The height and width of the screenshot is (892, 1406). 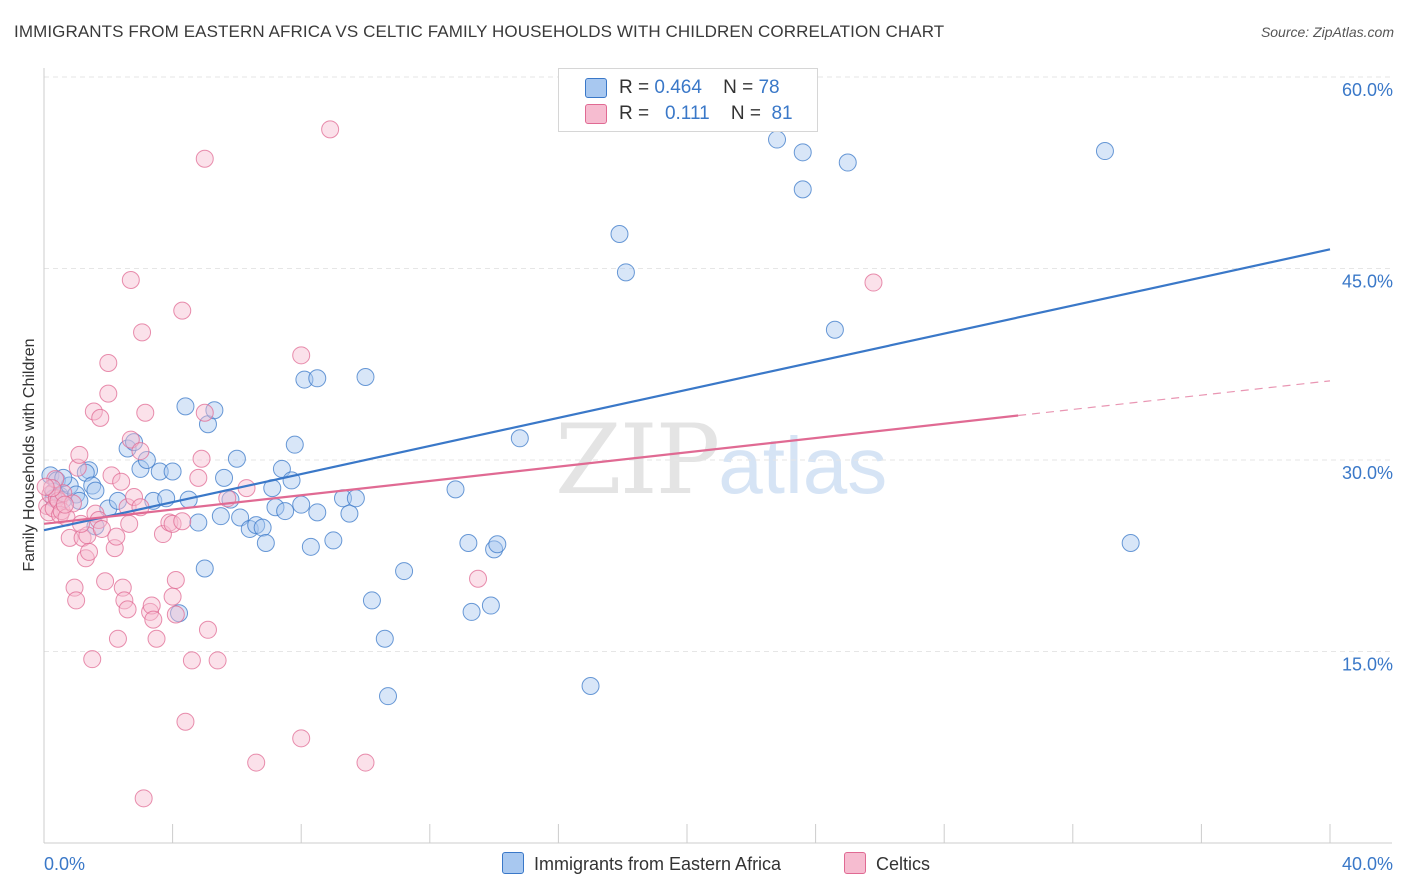 I want to click on celtics-trend-line-extension, so click(x=1174, y=398).